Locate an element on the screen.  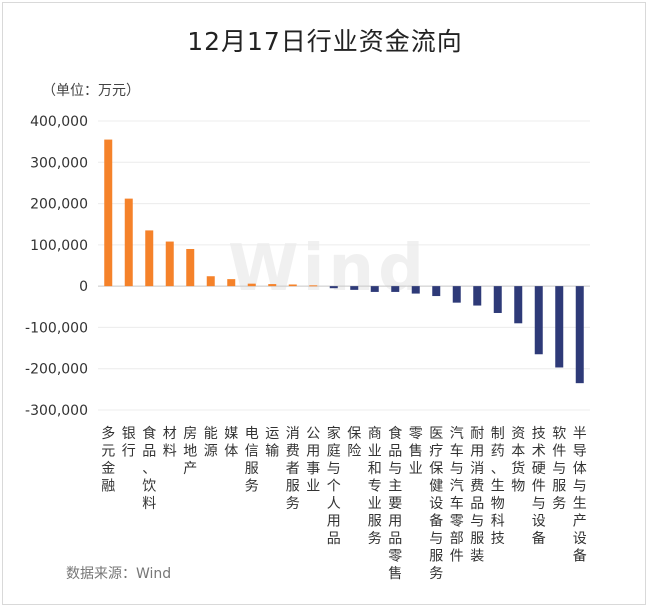
x-tick-label: 家庭与个人用品 is located at coordinates (334, 486).